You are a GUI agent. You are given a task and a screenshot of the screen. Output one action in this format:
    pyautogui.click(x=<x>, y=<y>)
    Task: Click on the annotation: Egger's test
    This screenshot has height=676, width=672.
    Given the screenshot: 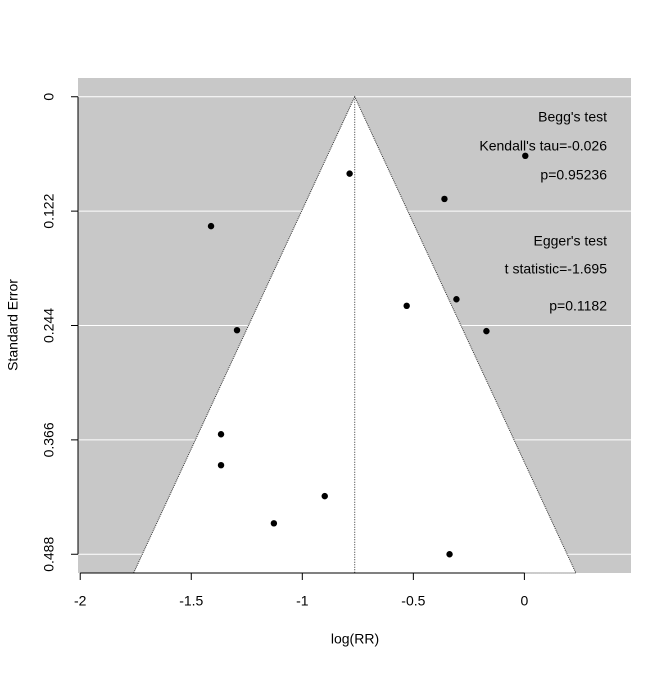 What is the action you would take?
    pyautogui.click(x=571, y=241)
    